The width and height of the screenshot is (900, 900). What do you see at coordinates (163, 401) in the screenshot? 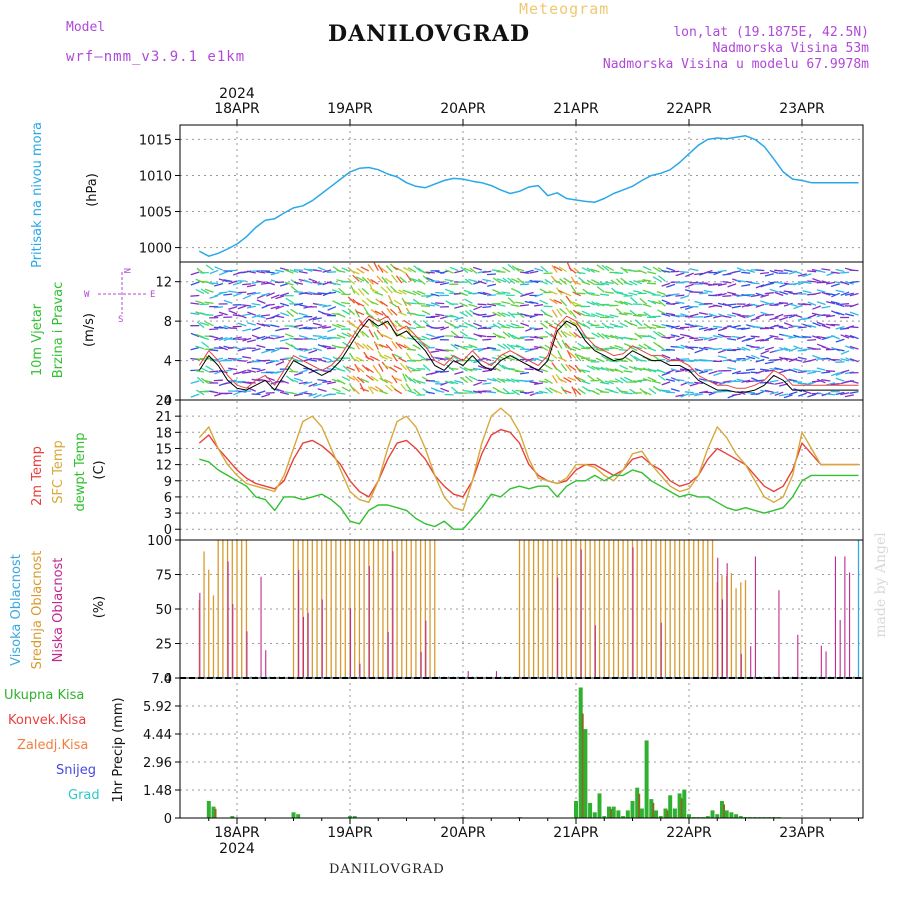
I see `temp-ytick-label: 24` at bounding box center [163, 401].